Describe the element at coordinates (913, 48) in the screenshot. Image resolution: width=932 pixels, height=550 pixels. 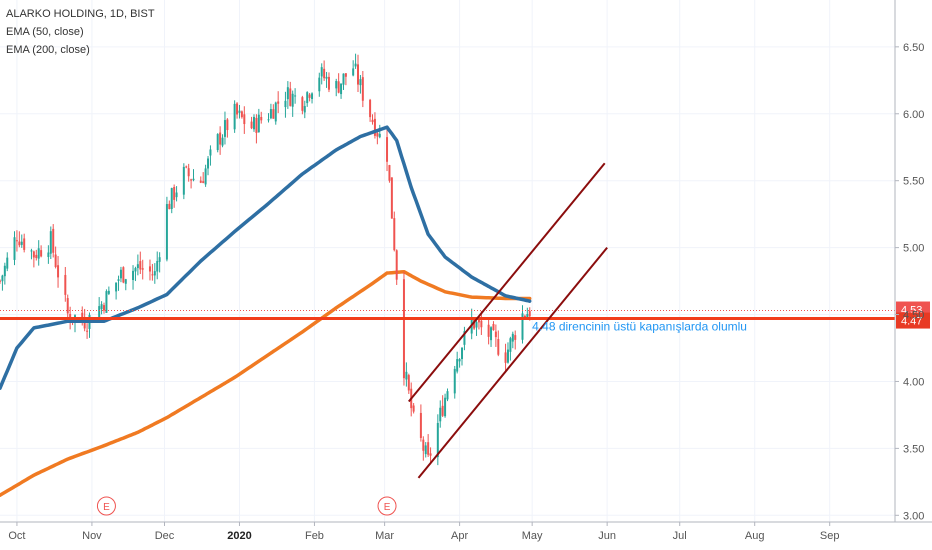
I see `y-tick-label-7: 6.50` at that location.